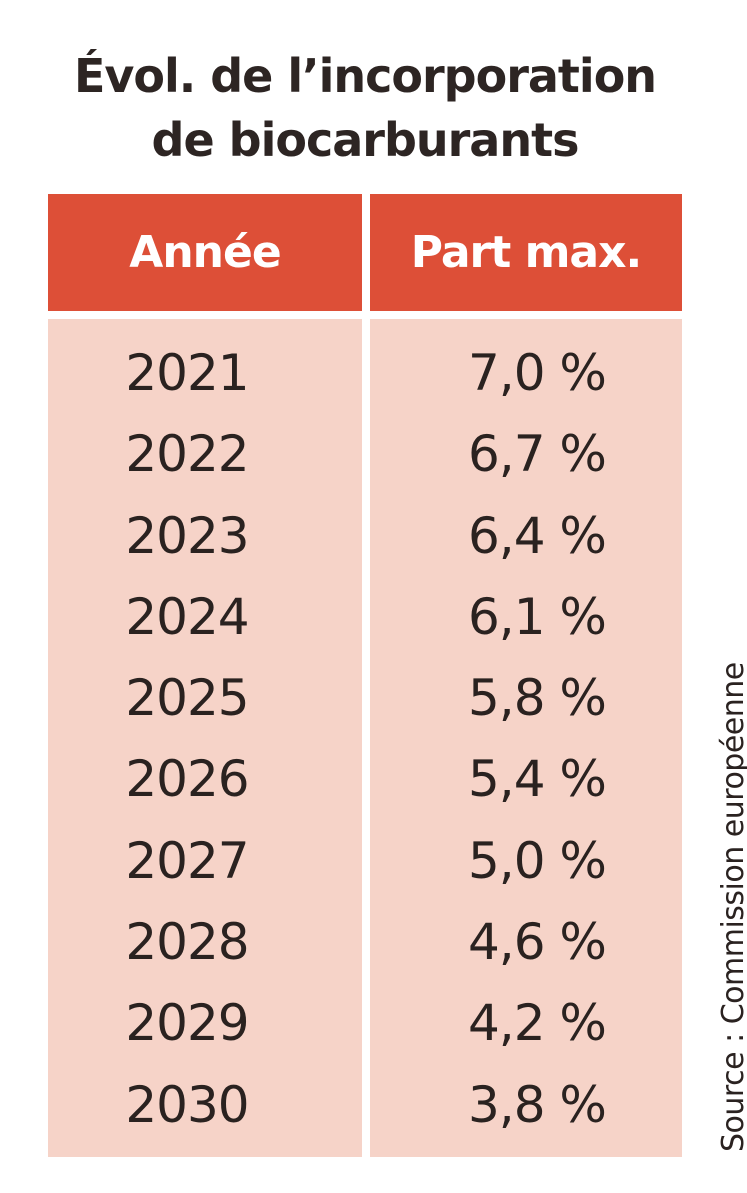 This screenshot has height=1193, width=747. I want to click on table-cell-year: 2026, so click(187, 779).